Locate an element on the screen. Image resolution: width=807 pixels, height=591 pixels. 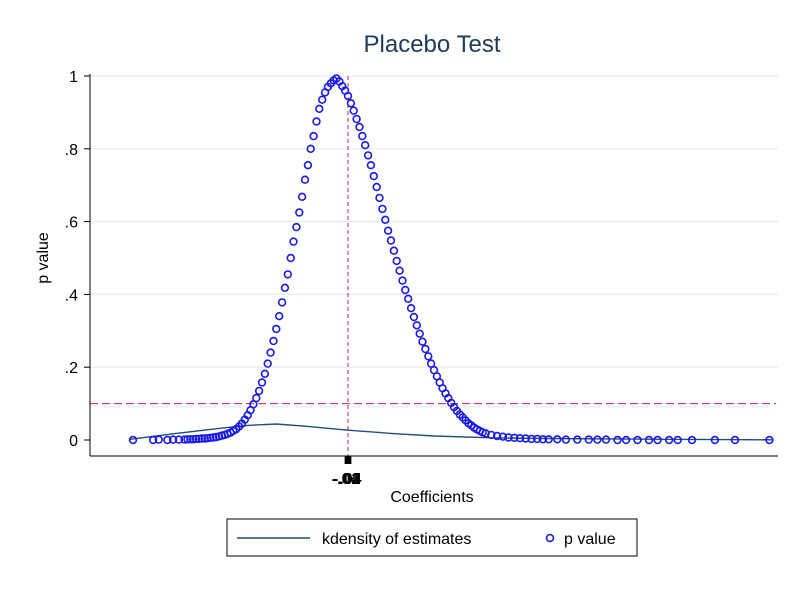
y-tick-label-4: .8 is located at coordinates (71, 150).